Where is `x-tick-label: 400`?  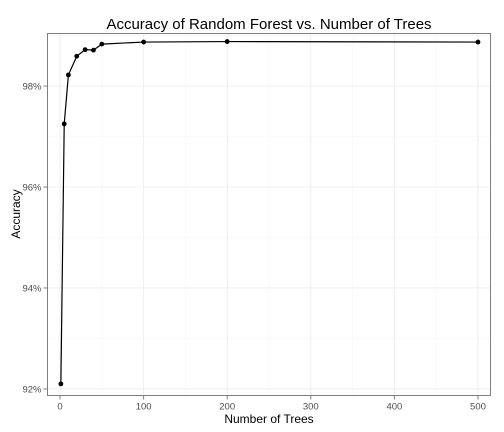
x-tick-label: 400 is located at coordinates (394, 407).